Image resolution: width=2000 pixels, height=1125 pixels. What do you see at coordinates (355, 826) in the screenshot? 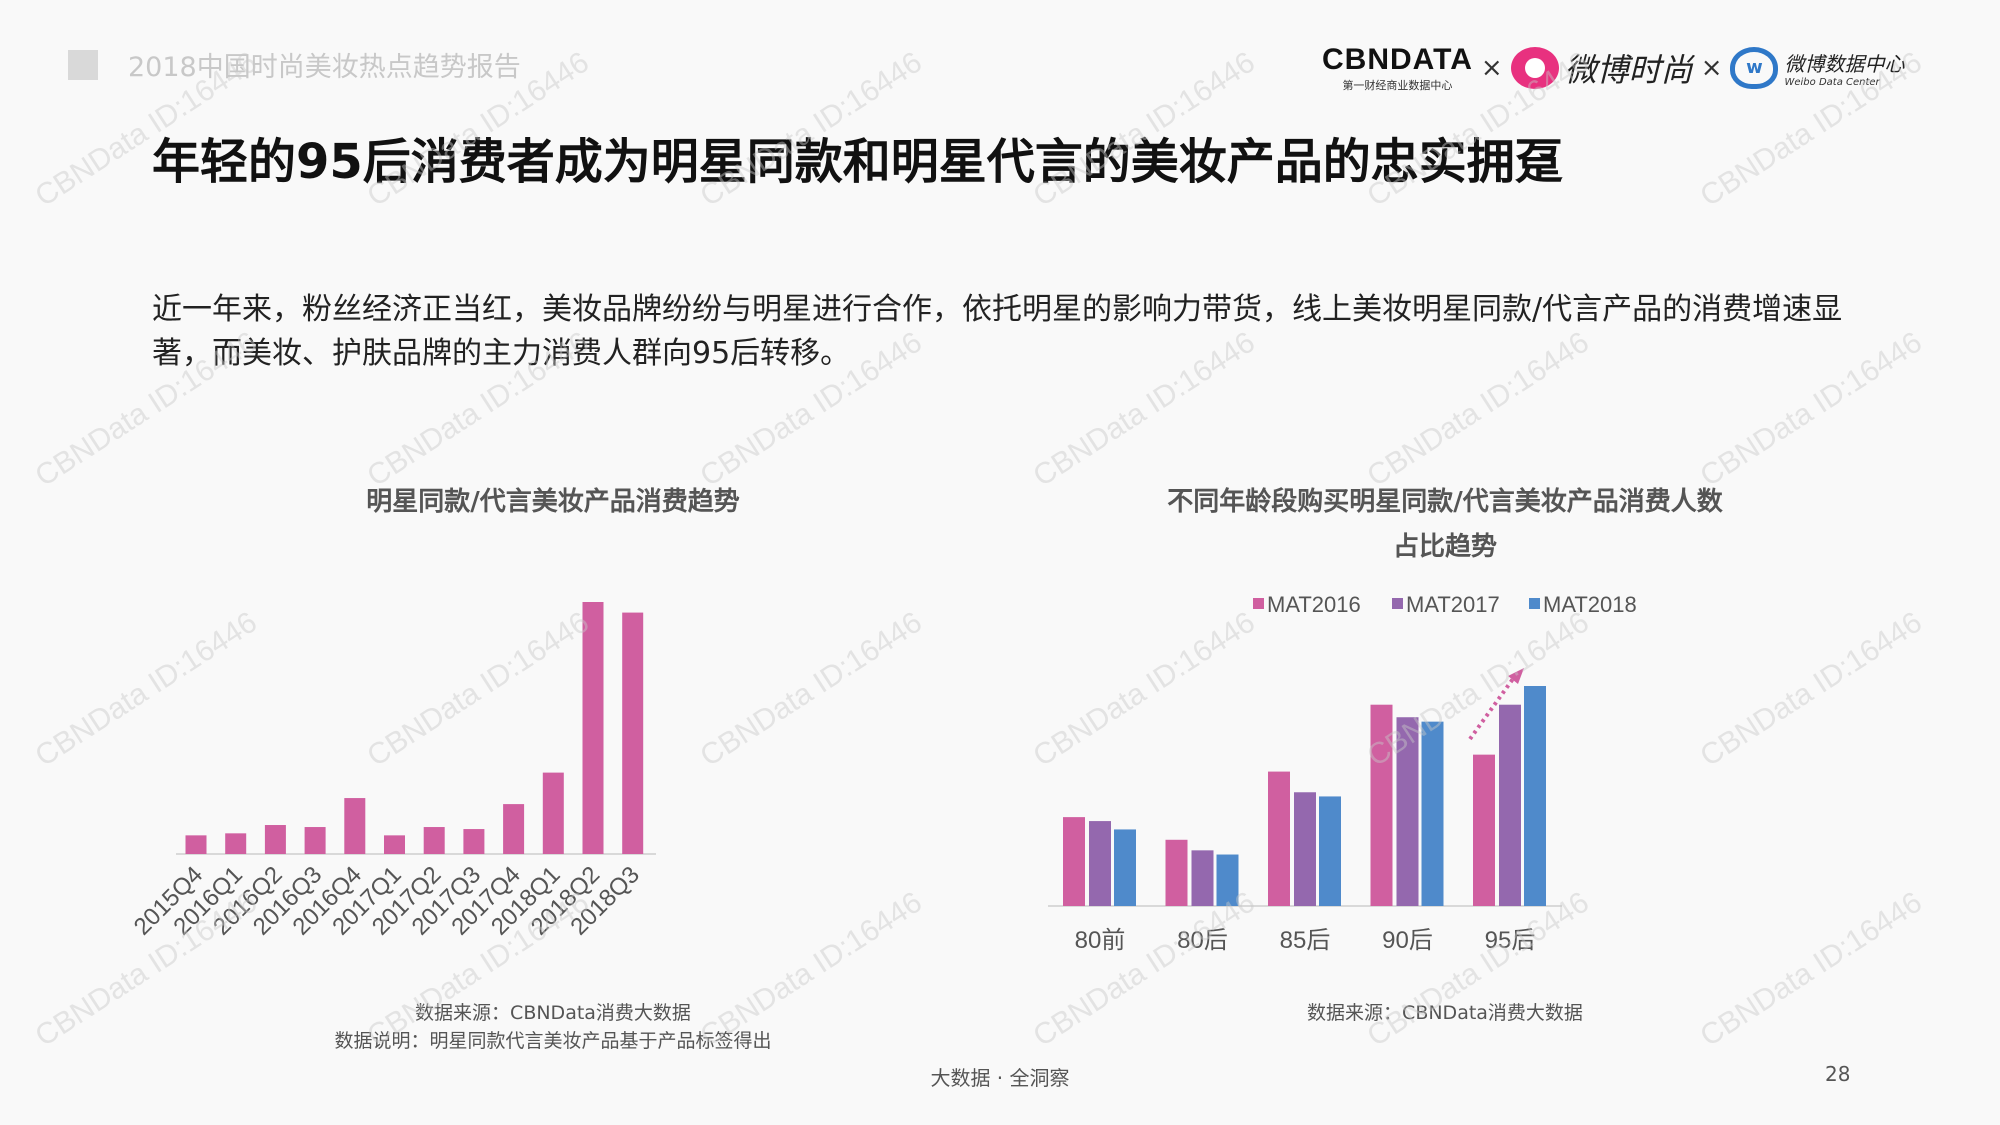
I see `bar-2016Q4` at bounding box center [355, 826].